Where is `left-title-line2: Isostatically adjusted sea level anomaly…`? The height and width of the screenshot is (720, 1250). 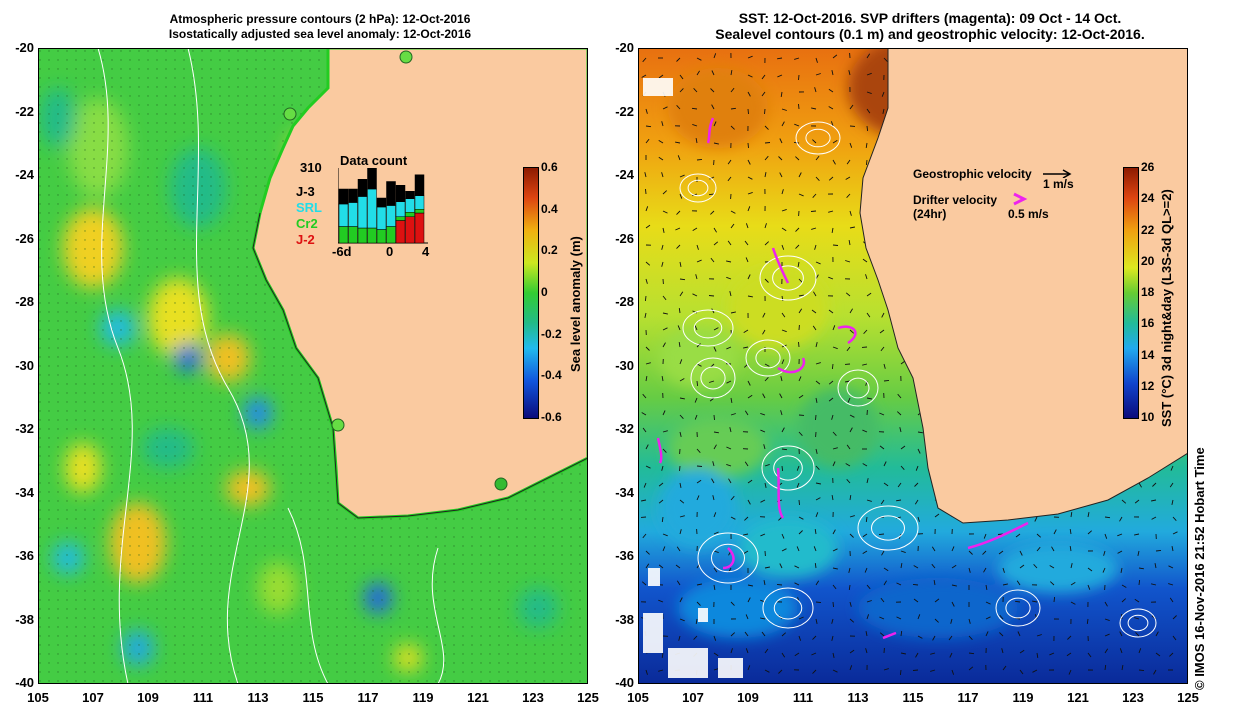 left-title-line2: Isostatically adjusted sea level anomaly… is located at coordinates (320, 34).